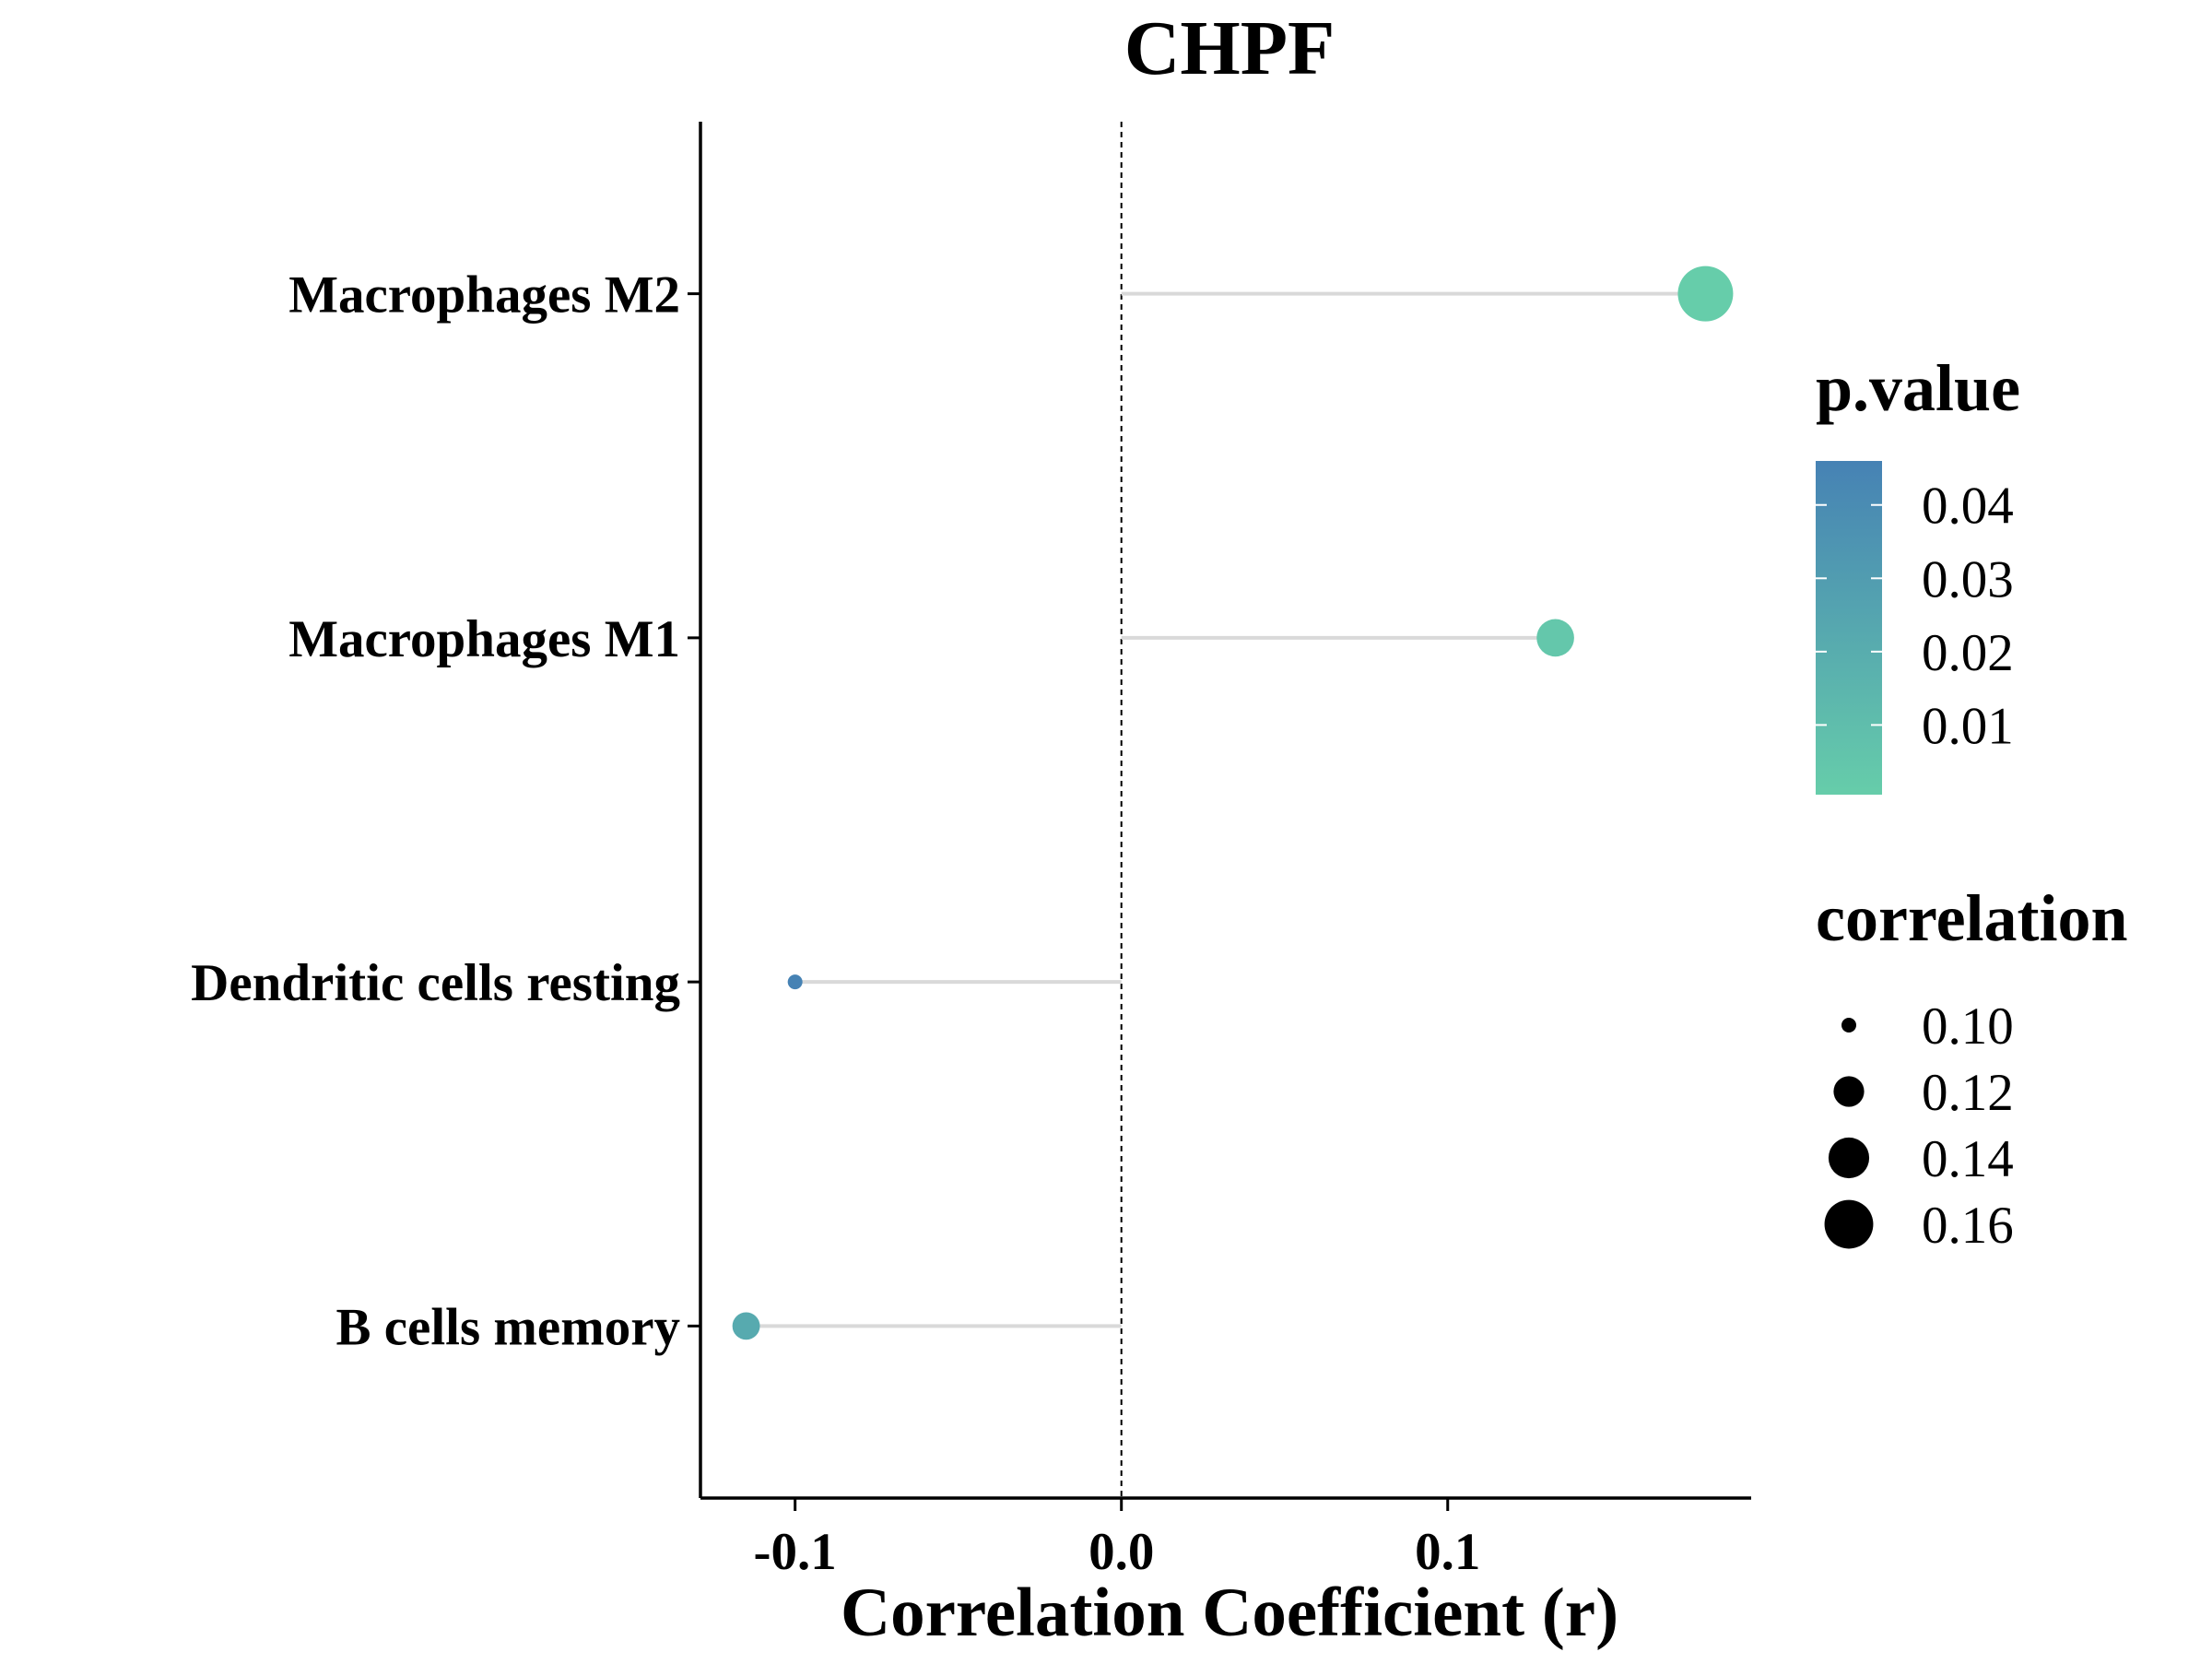 Image resolution: width=2212 pixels, height=1664 pixels. What do you see at coordinates (1968, 1159) in the screenshot?
I see `size-legend-label: 0.14` at bounding box center [1968, 1159].